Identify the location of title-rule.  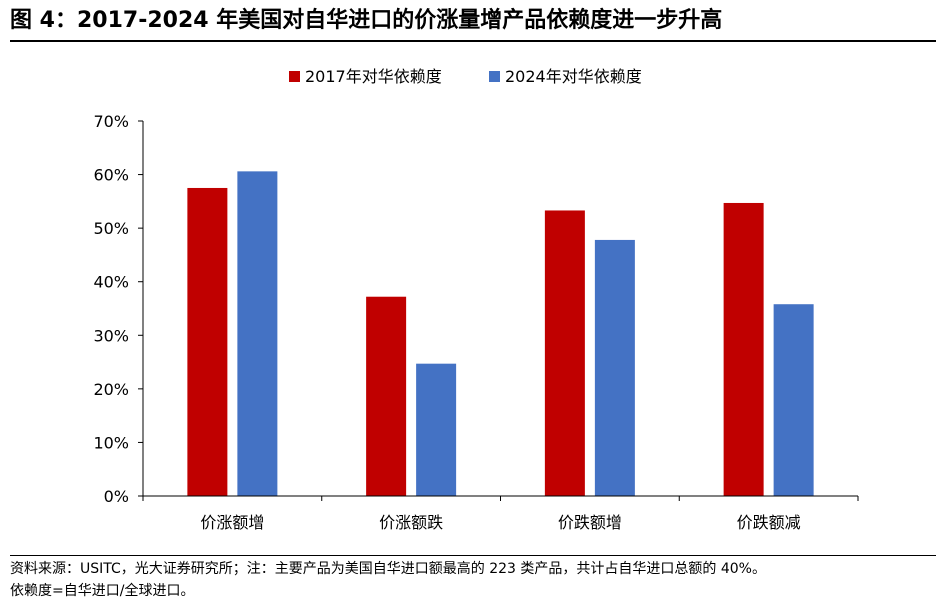
(473, 41).